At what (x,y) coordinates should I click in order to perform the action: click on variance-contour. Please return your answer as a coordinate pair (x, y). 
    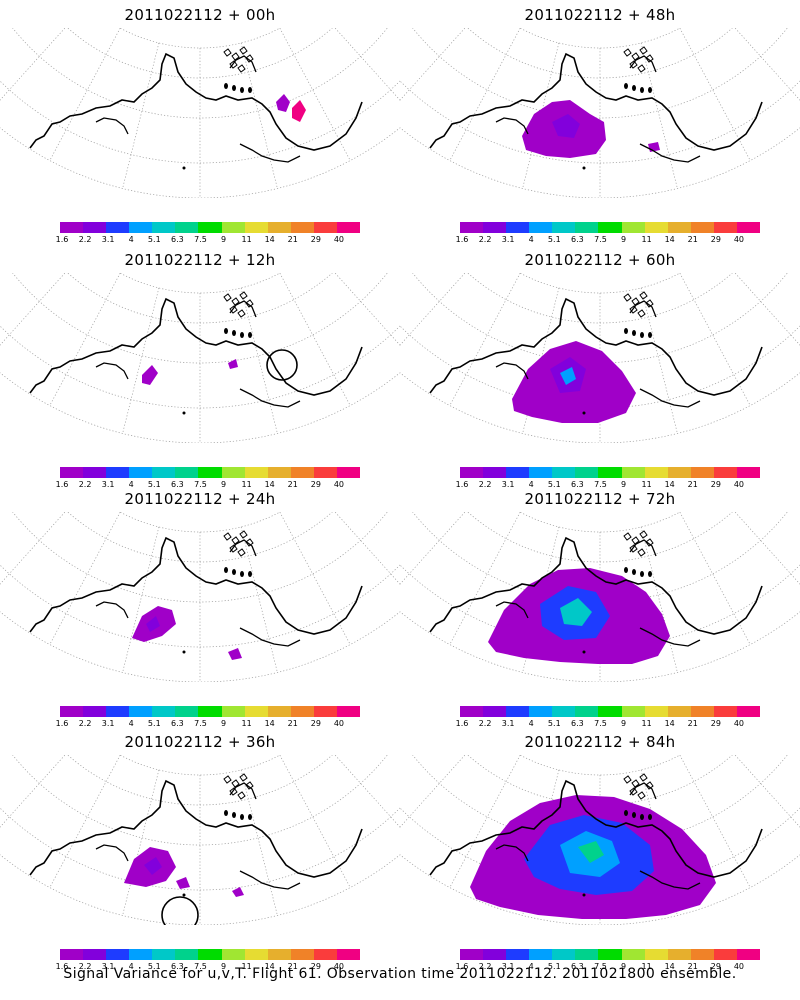
    Looking at the image, I should click on (238, 892).